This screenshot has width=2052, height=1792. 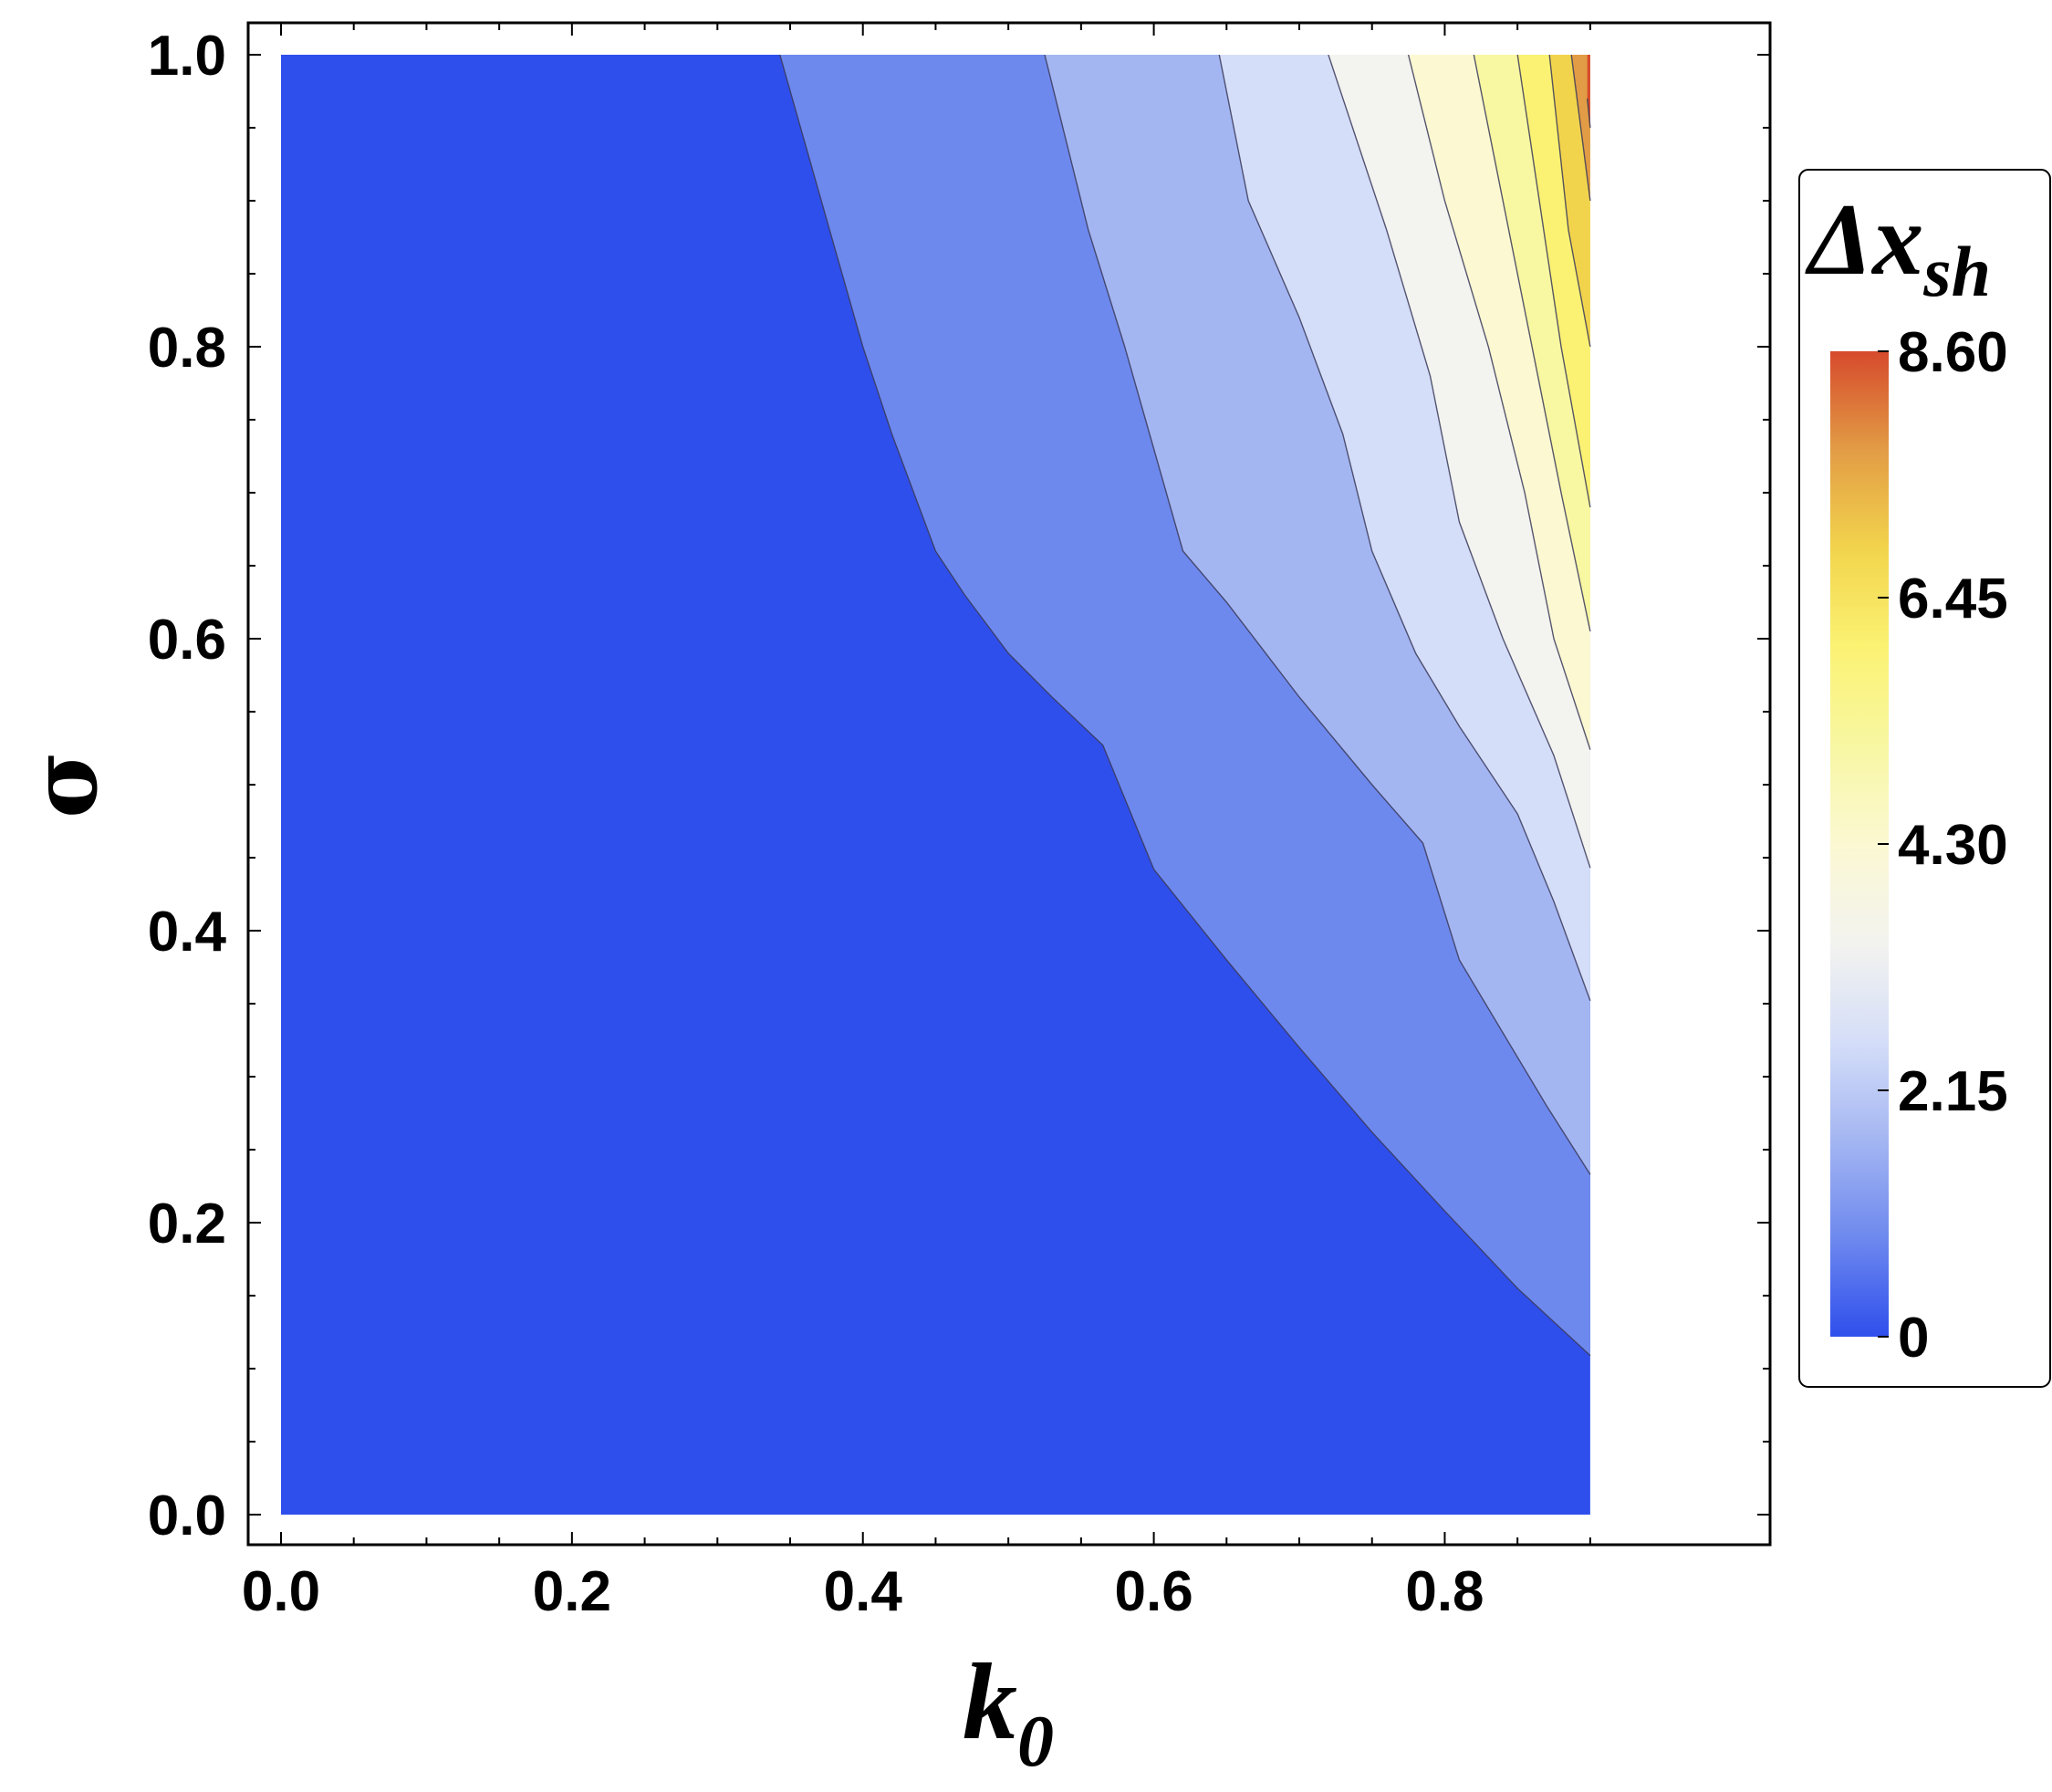 What do you see at coordinates (187, 640) in the screenshot?
I see `y-tick-label: 0.6` at bounding box center [187, 640].